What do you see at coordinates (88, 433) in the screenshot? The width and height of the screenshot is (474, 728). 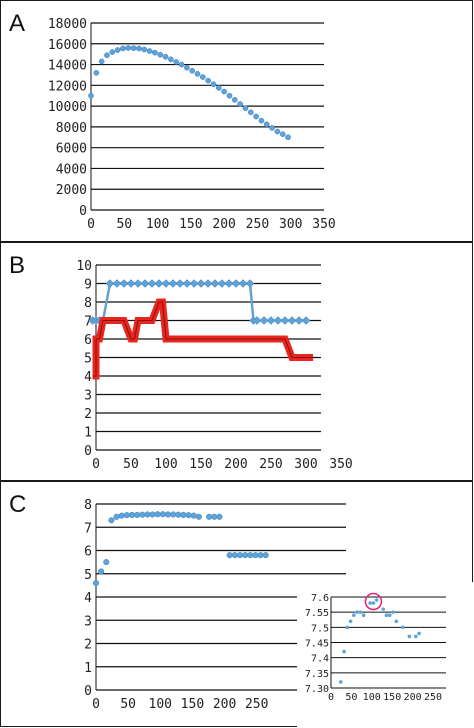 I see `y-tick-label-b-1: 1` at bounding box center [88, 433].